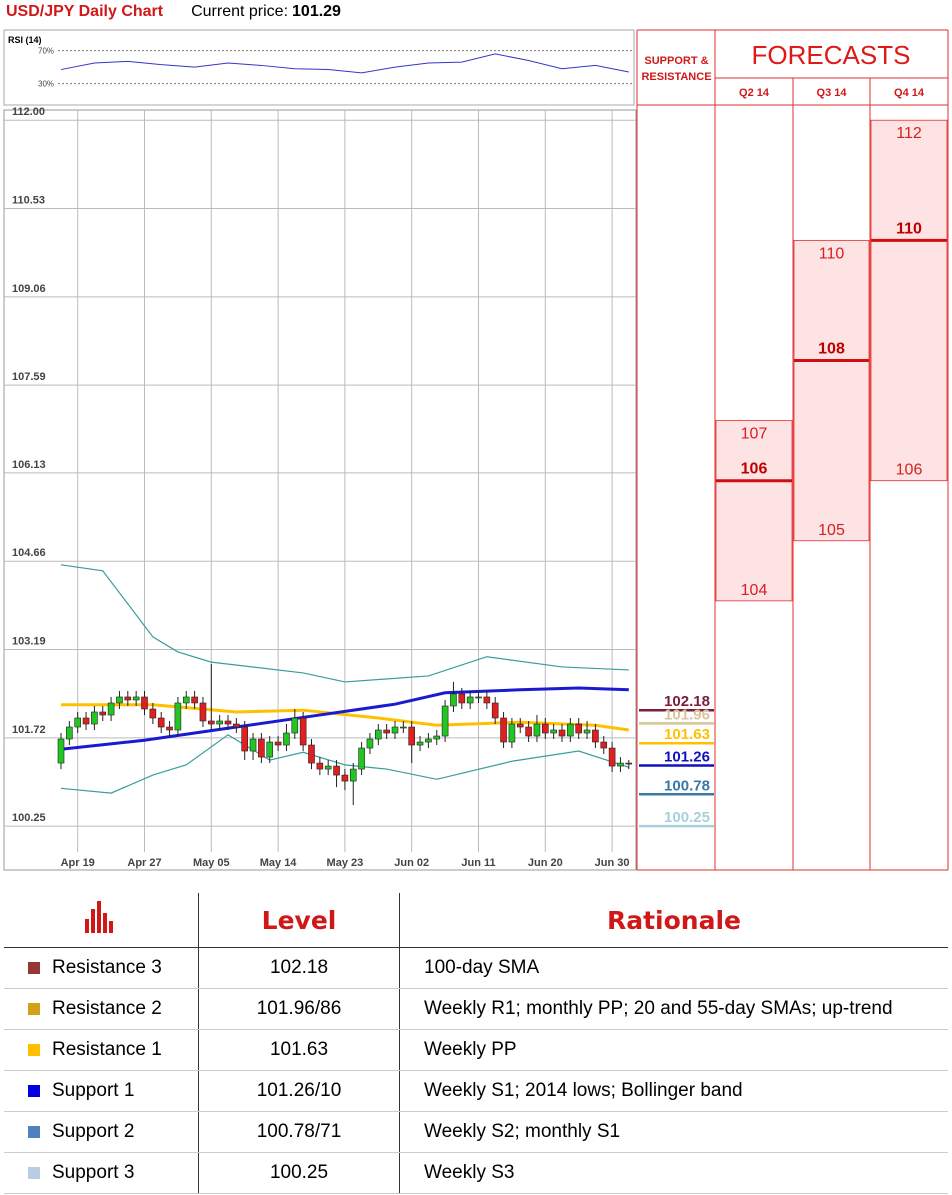 This screenshot has width=952, height=1195. I want to click on y-tick-label: 109.06, so click(29, 289).